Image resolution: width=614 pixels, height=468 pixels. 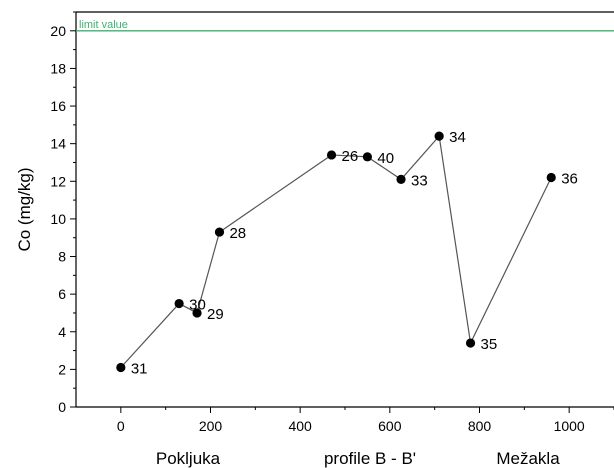 What do you see at coordinates (121, 426) in the screenshot?
I see `x-tick-label: 0` at bounding box center [121, 426].